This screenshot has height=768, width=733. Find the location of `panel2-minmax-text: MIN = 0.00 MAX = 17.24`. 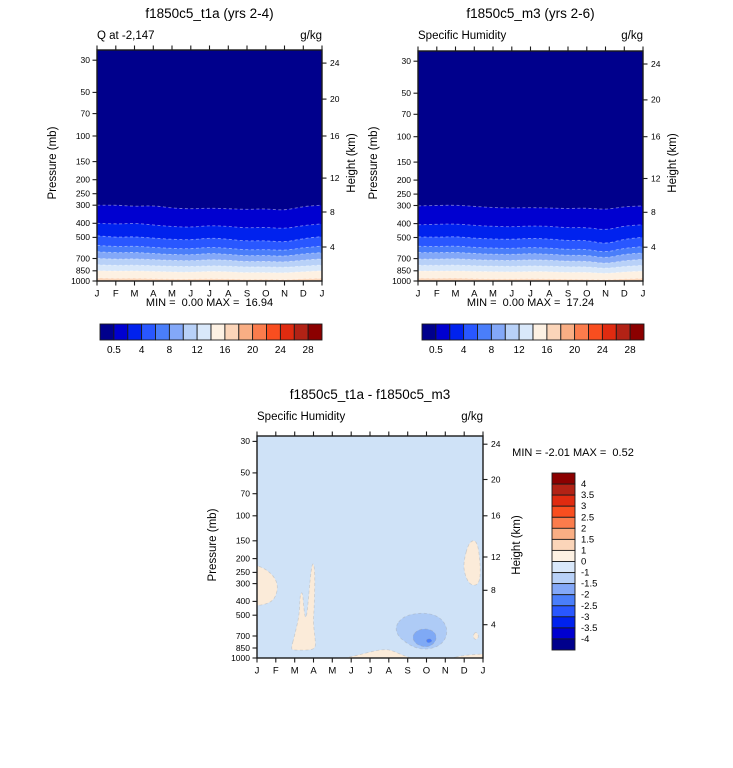

panel2-minmax-text: MIN = 0.00 MAX = 17.24 is located at coordinates (530, 303).